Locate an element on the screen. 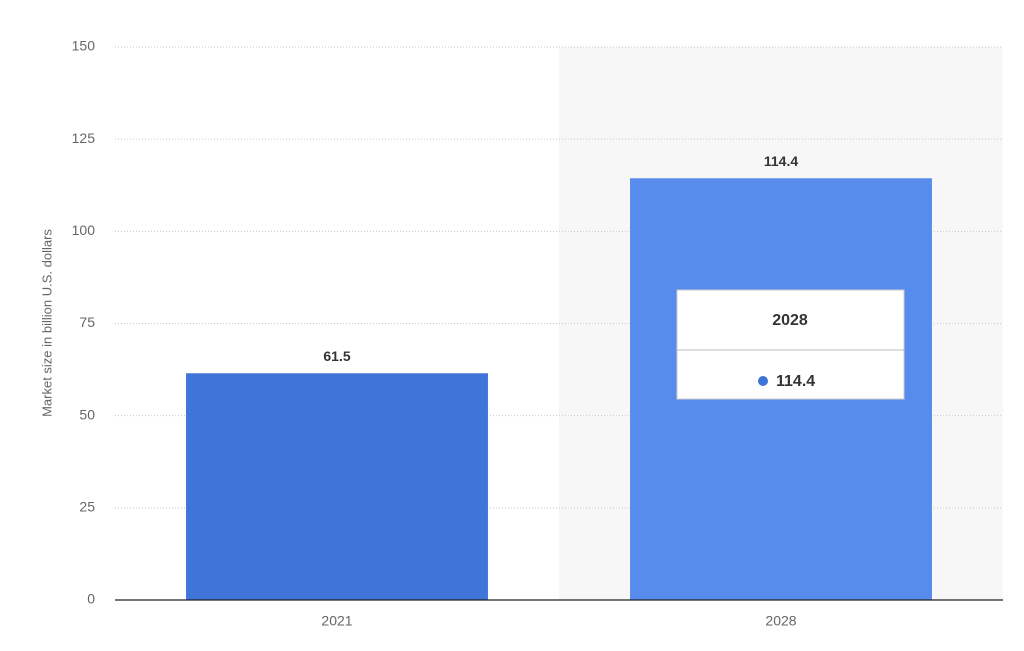 The width and height of the screenshot is (1024, 651). bar is located at coordinates (337, 486).